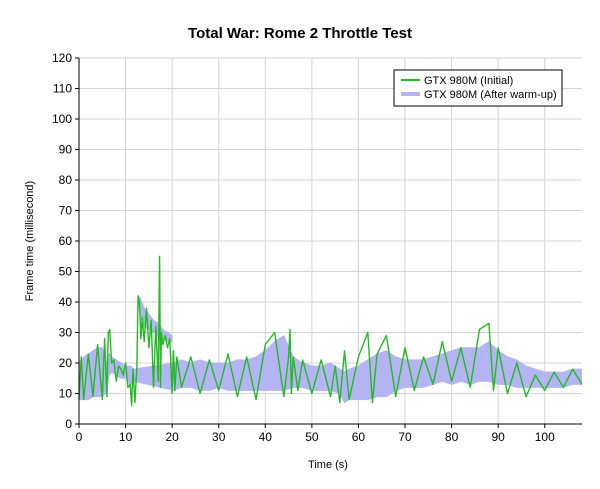  I want to click on legend-box, so click(478, 88).